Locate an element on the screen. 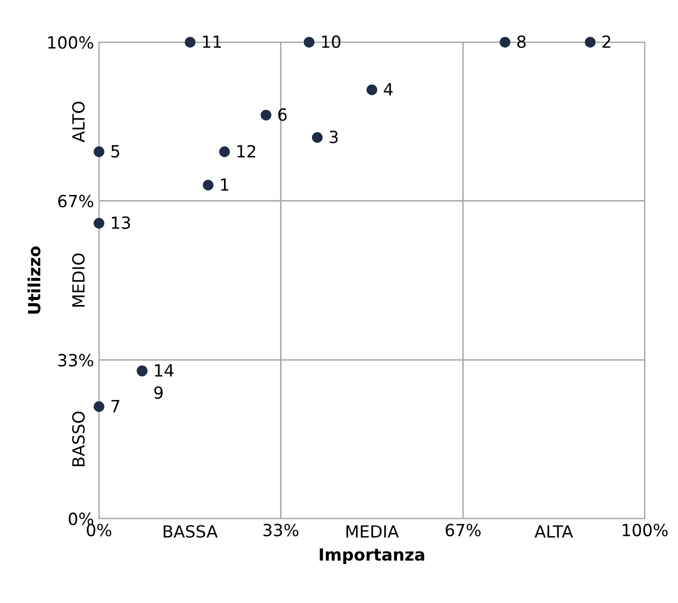  text: BASSA is located at coordinates (191, 531).